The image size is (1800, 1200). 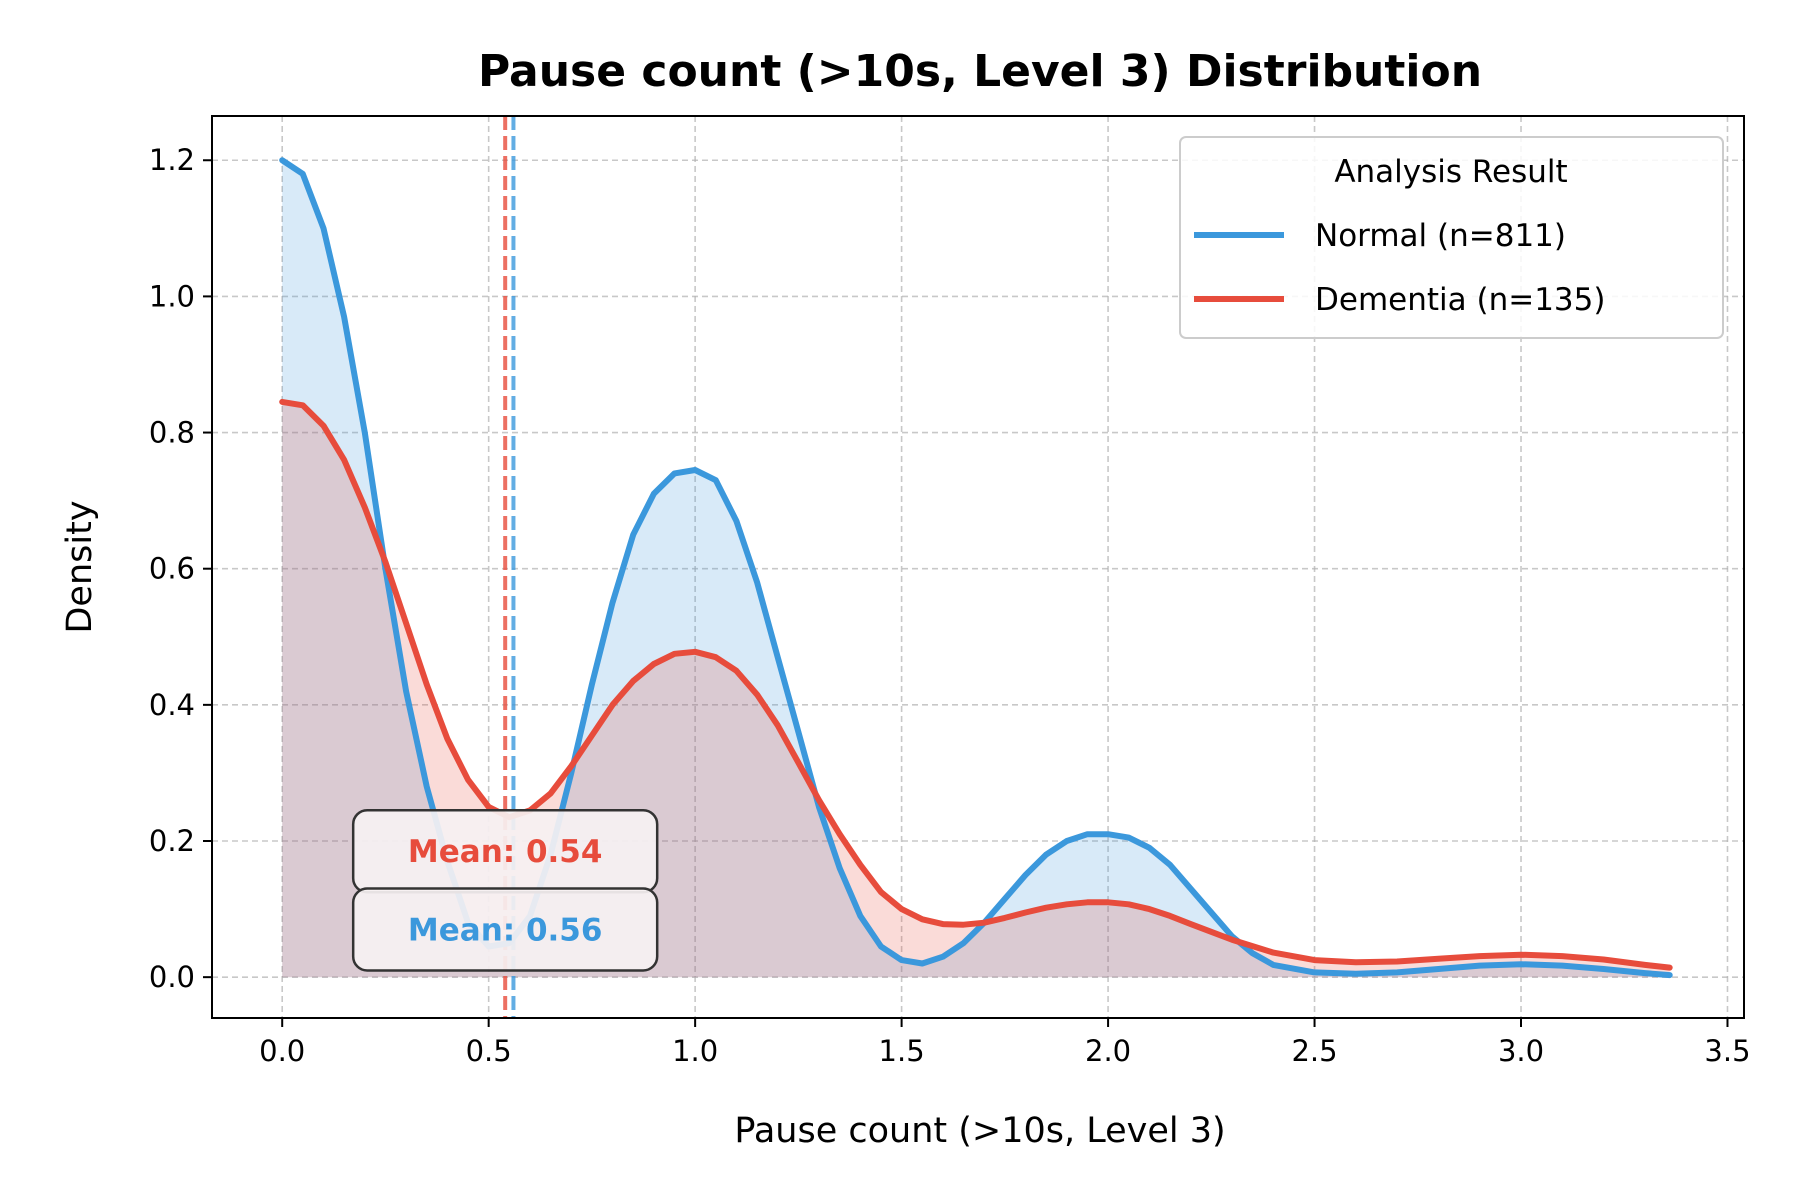 What do you see at coordinates (1521, 1051) in the screenshot?
I see `x-tick-label: 3.0` at bounding box center [1521, 1051].